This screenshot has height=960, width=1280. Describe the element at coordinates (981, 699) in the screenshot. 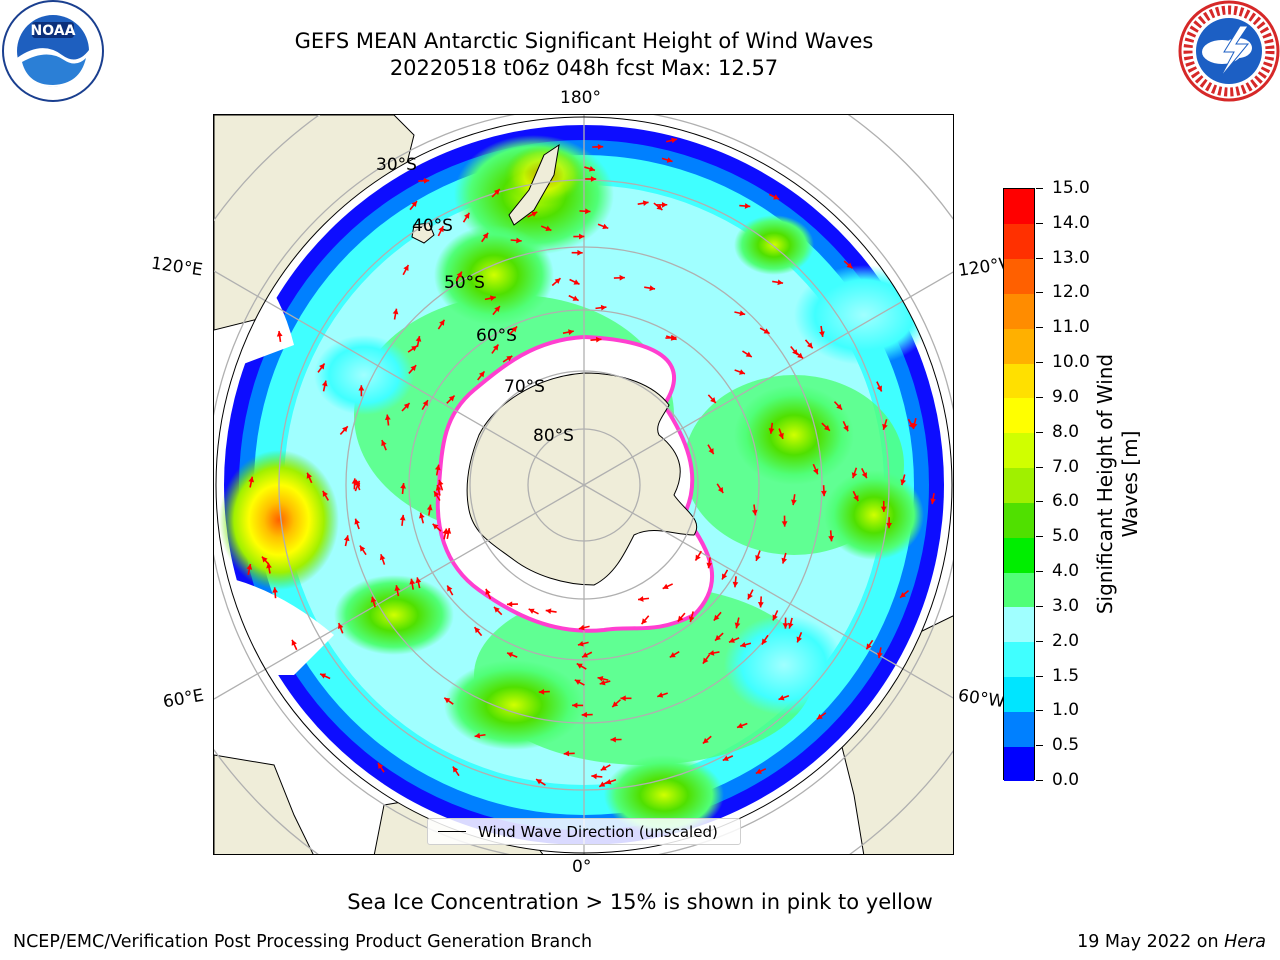

I see `lon-label-60w: 60°W` at that location.